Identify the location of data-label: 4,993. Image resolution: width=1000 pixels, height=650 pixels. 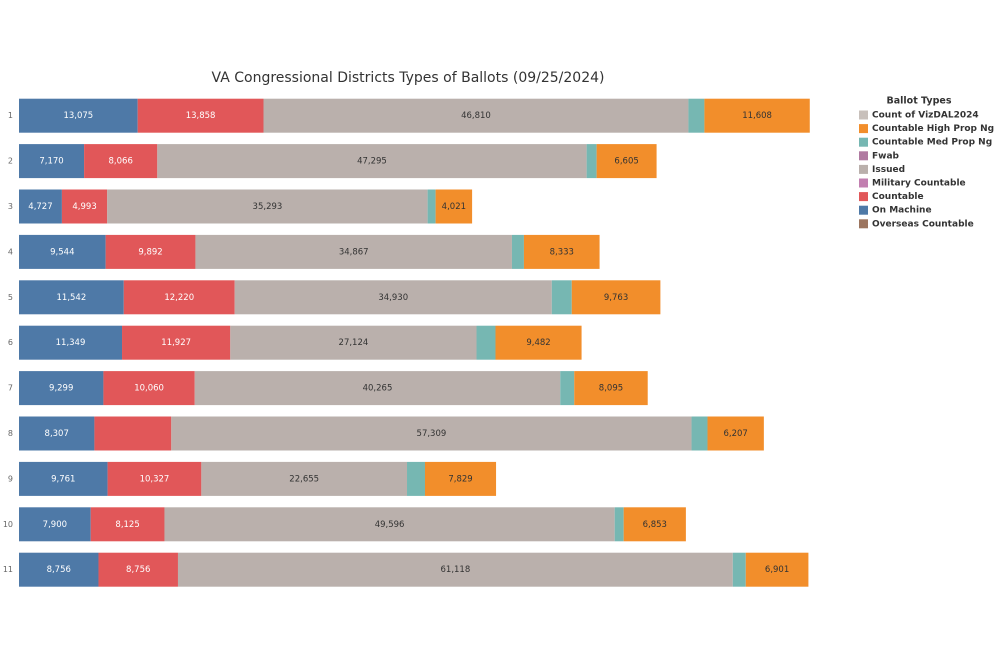
(84, 207).